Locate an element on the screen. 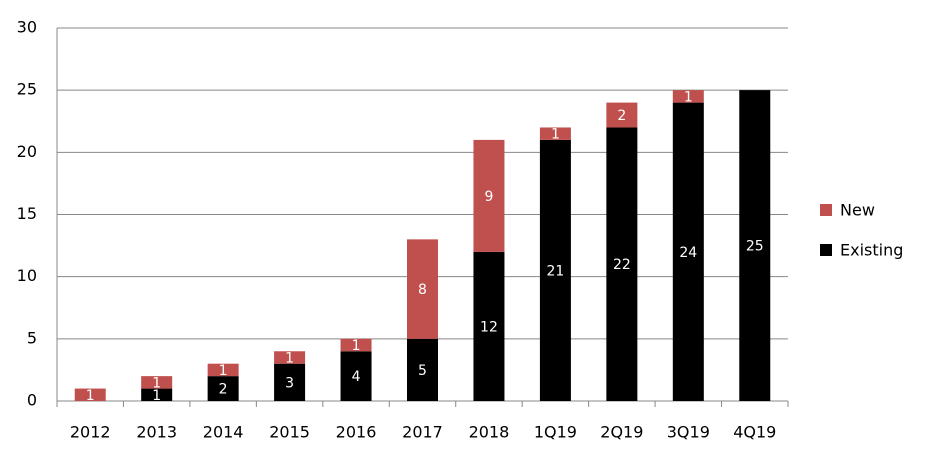 Image resolution: width=927 pixels, height=467 pixels. value-label: 21 is located at coordinates (555, 271).